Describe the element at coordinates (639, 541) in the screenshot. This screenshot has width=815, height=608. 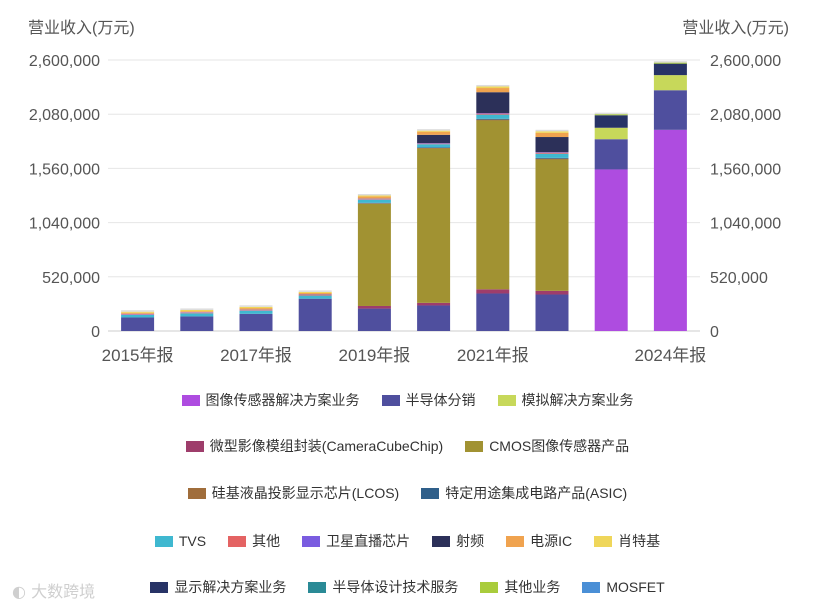
I see `legend-label: 肖特基` at that location.